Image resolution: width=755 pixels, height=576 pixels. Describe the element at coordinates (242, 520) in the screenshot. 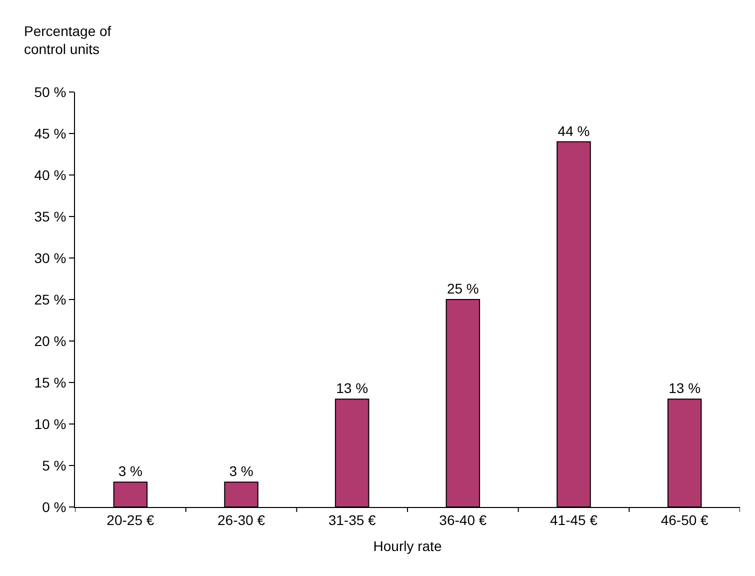

I see `x-tick-label: 26-30 €` at that location.